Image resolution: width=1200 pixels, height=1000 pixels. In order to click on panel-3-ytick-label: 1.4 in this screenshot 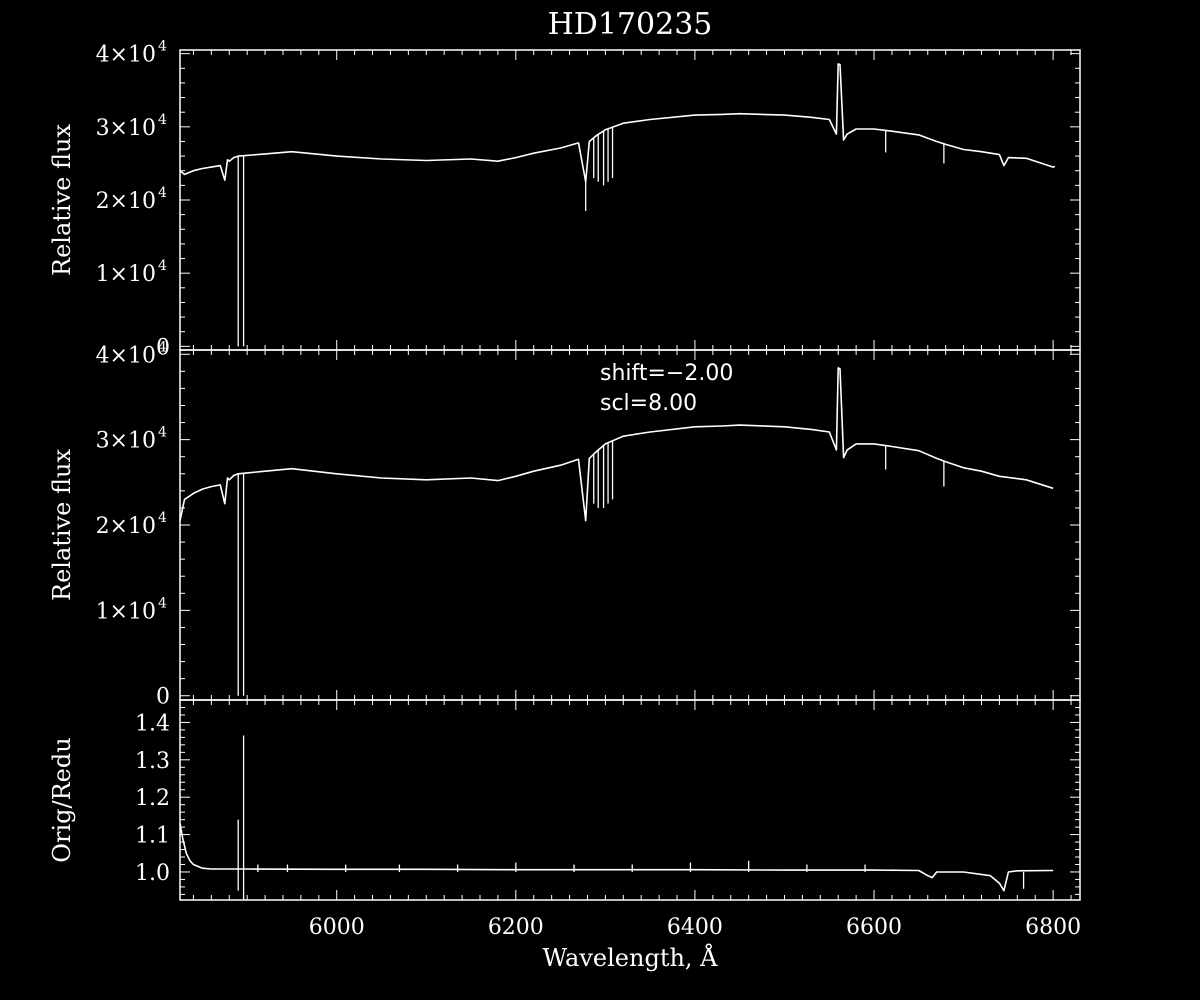, I will do `click(152, 723)`.